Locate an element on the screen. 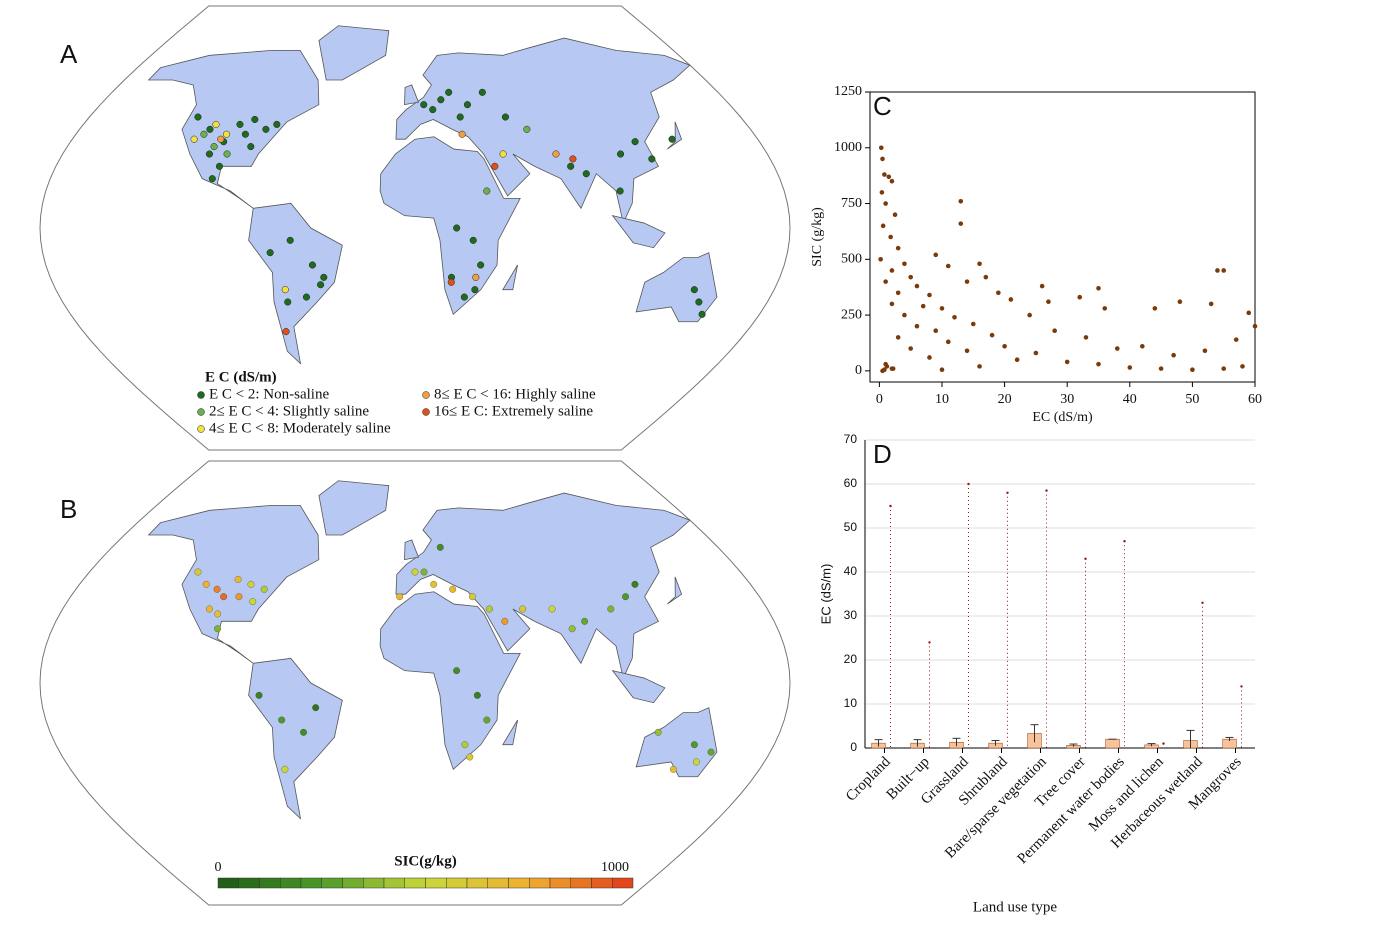 This screenshot has height=935, width=1380. y-tick-label: 50 is located at coordinates (851, 527).